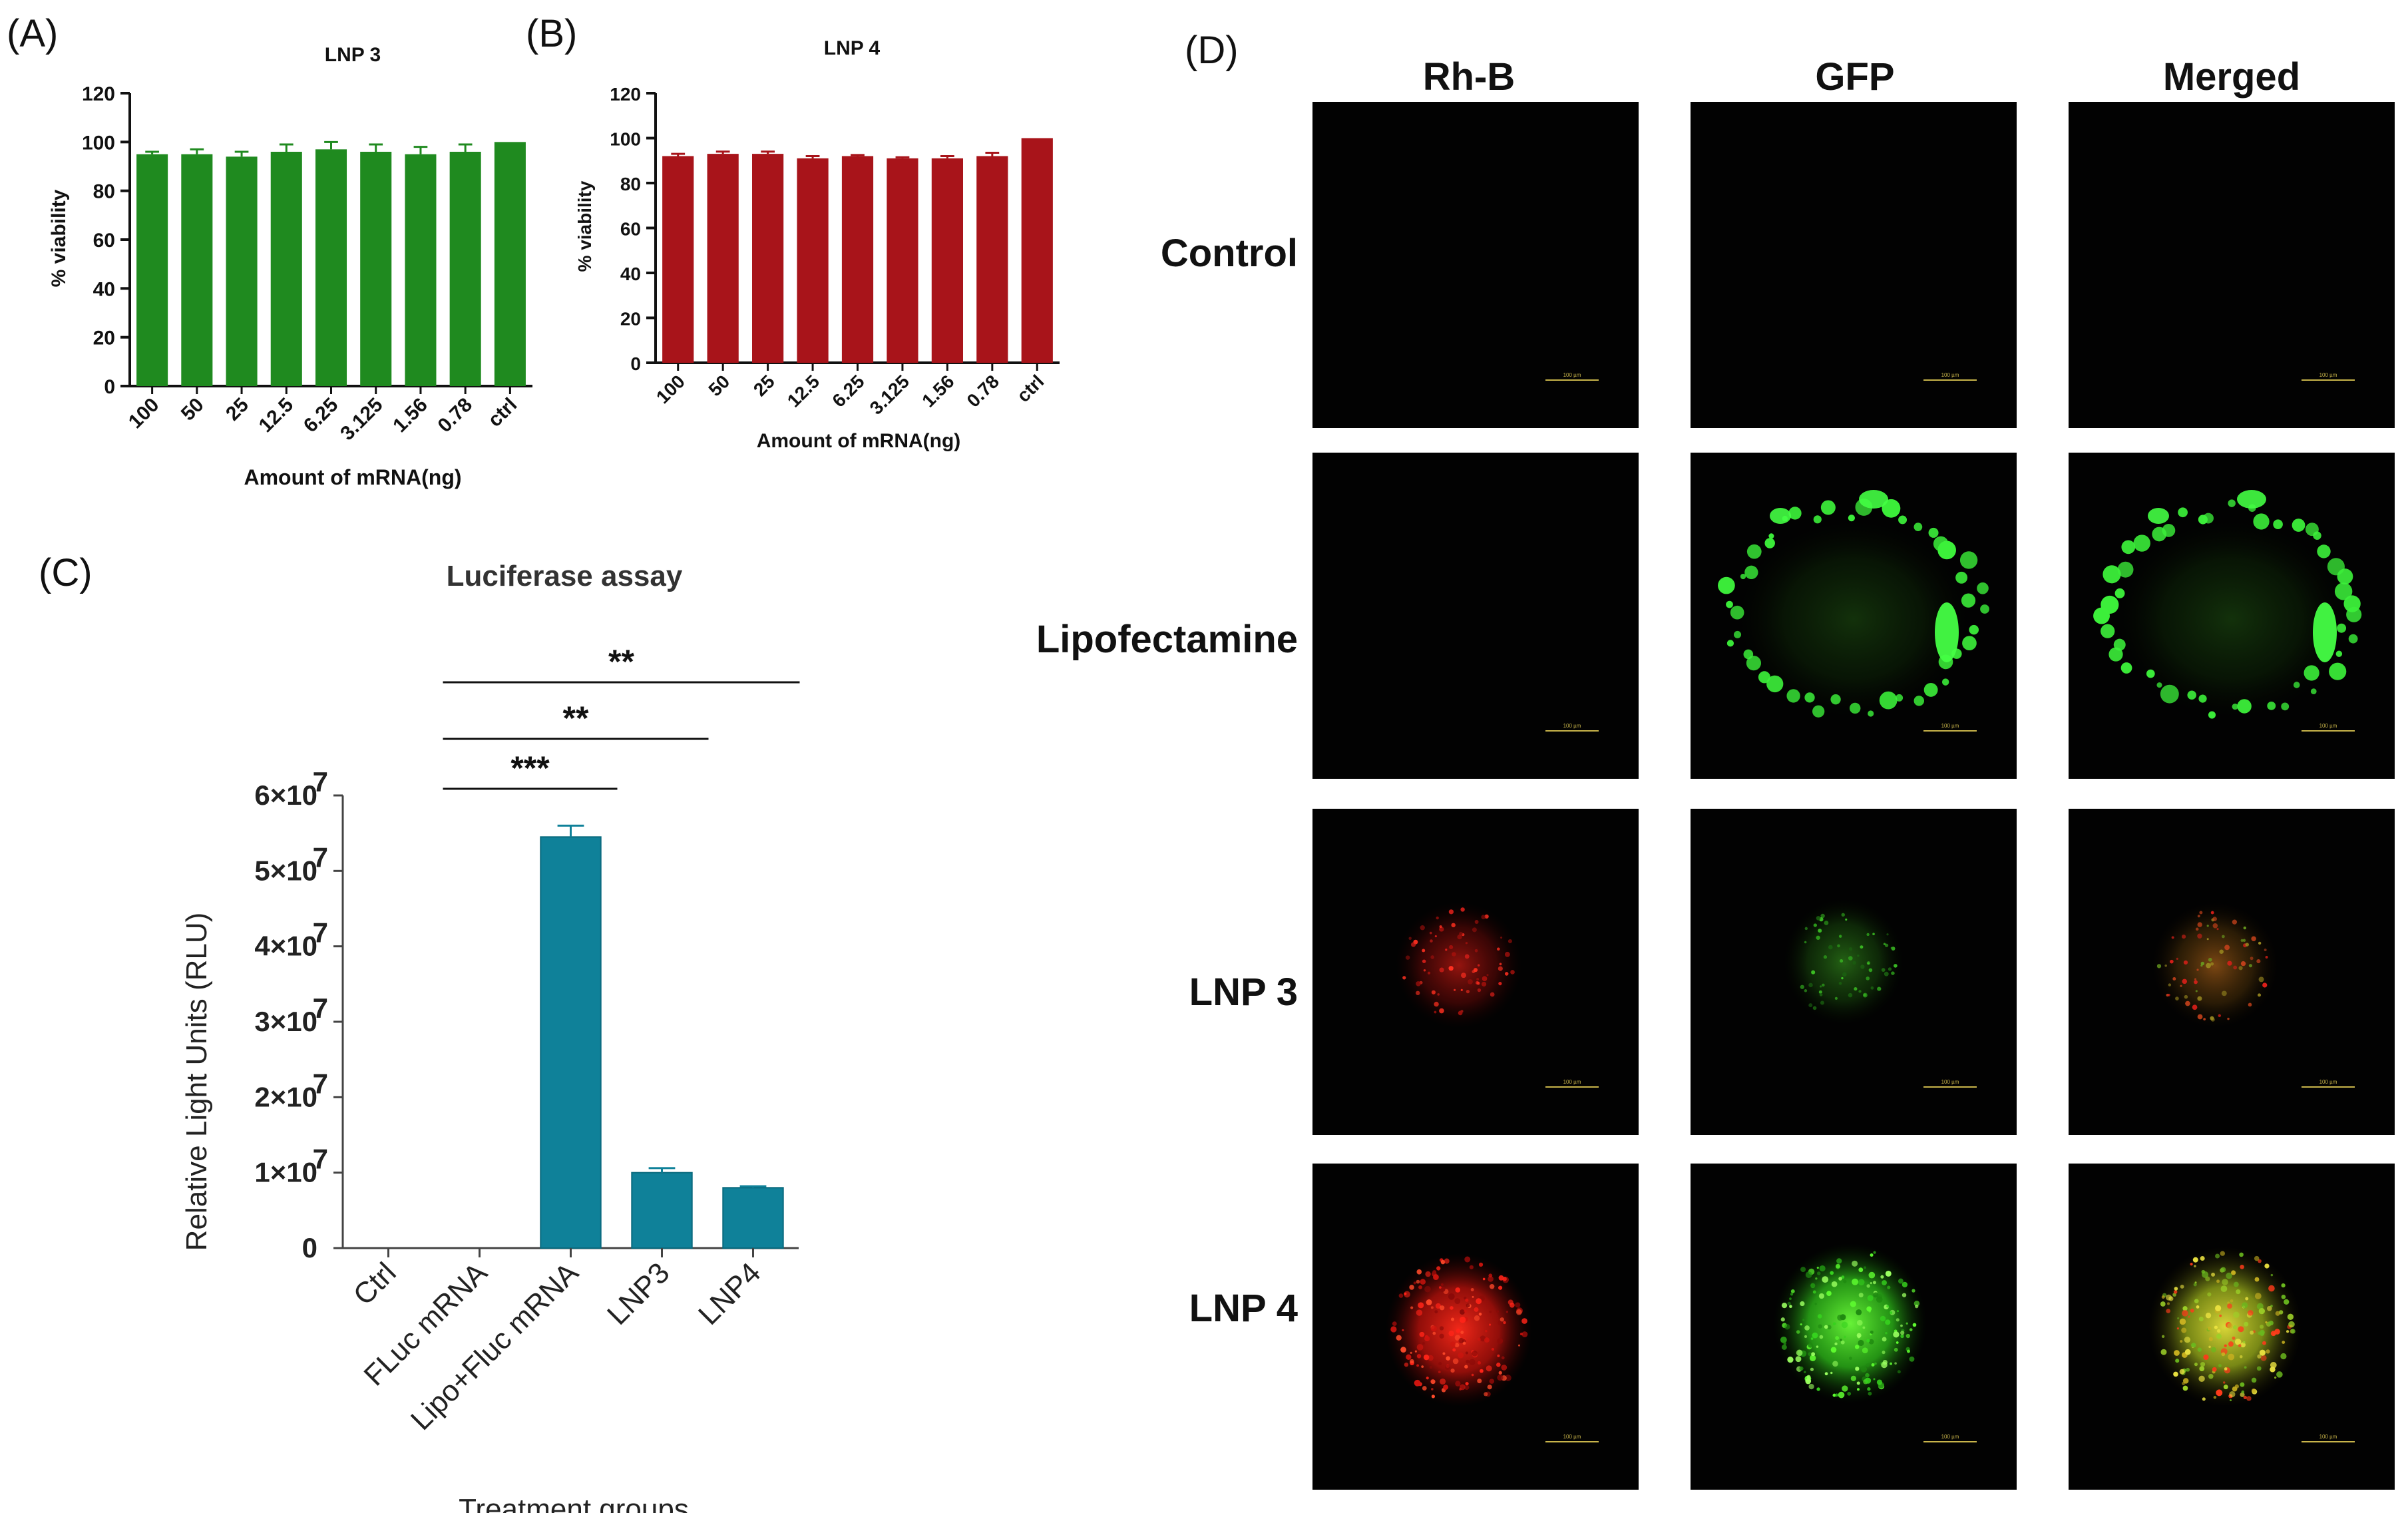 This screenshot has width=2408, height=1513. What do you see at coordinates (455, 415) in the screenshot?
I see `x-tick-label: 0.78` at bounding box center [455, 415].